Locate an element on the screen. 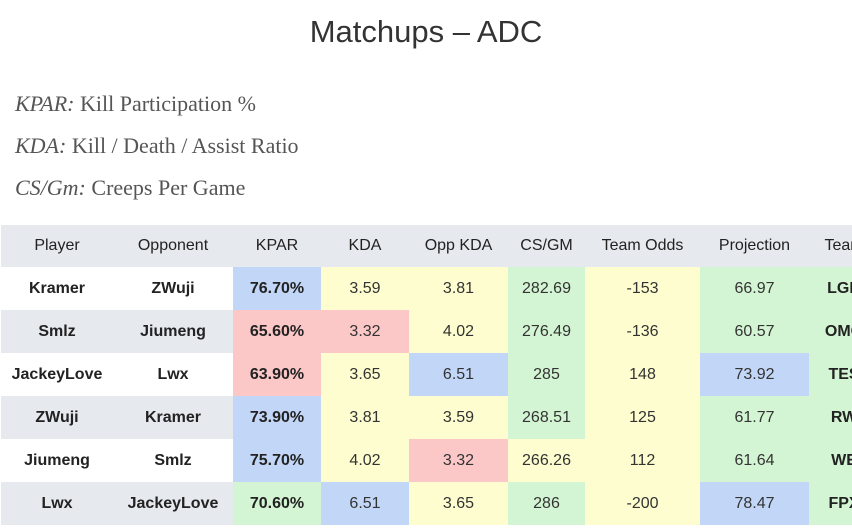  header-opponent: Opponent is located at coordinates (173, 245).